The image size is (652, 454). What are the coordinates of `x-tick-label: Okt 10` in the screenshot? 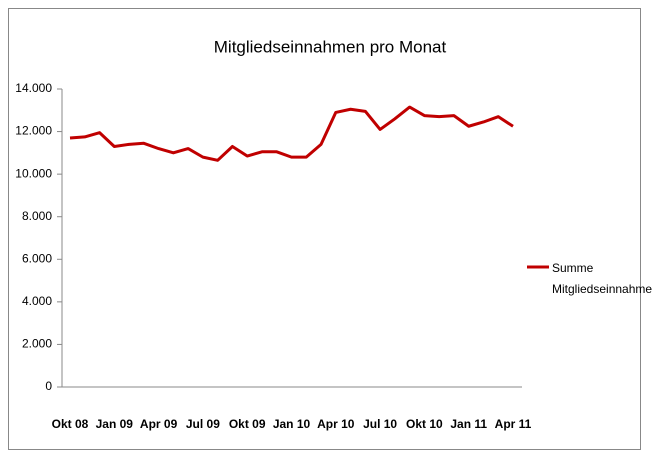 It's located at (424, 424).